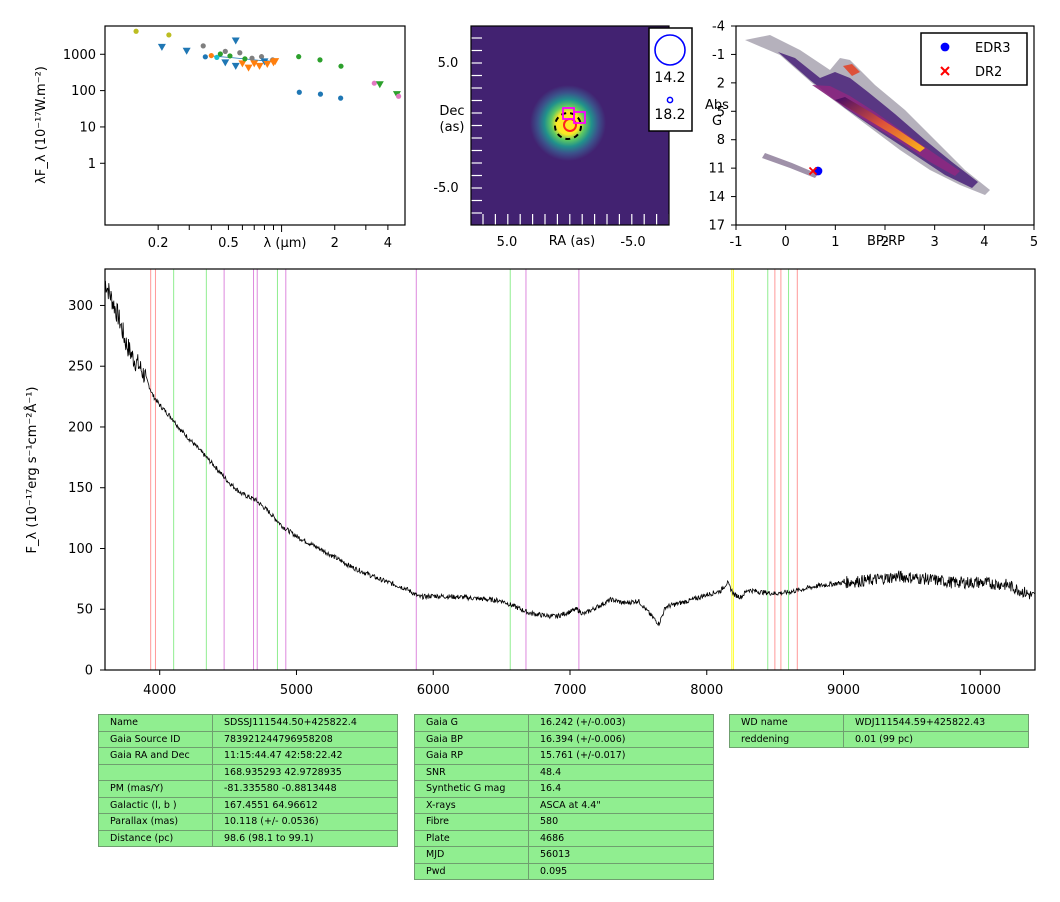  Describe the element at coordinates (568, 126) in the screenshot. I see `dashed-target-circle` at that location.